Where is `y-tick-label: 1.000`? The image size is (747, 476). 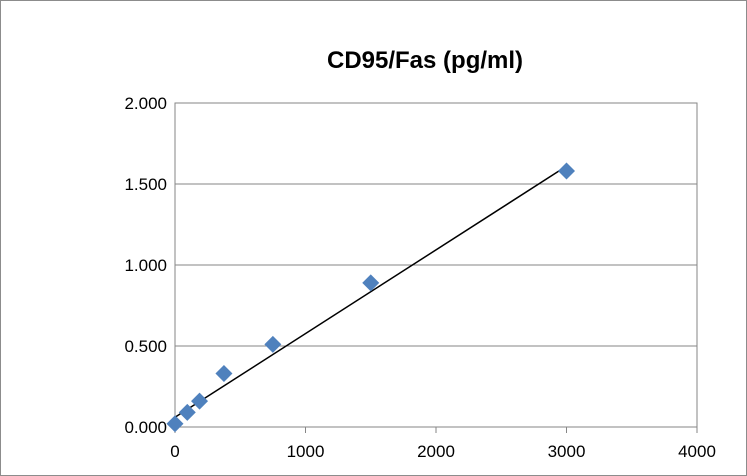
y-tick-label: 1.000 is located at coordinates (145, 265).